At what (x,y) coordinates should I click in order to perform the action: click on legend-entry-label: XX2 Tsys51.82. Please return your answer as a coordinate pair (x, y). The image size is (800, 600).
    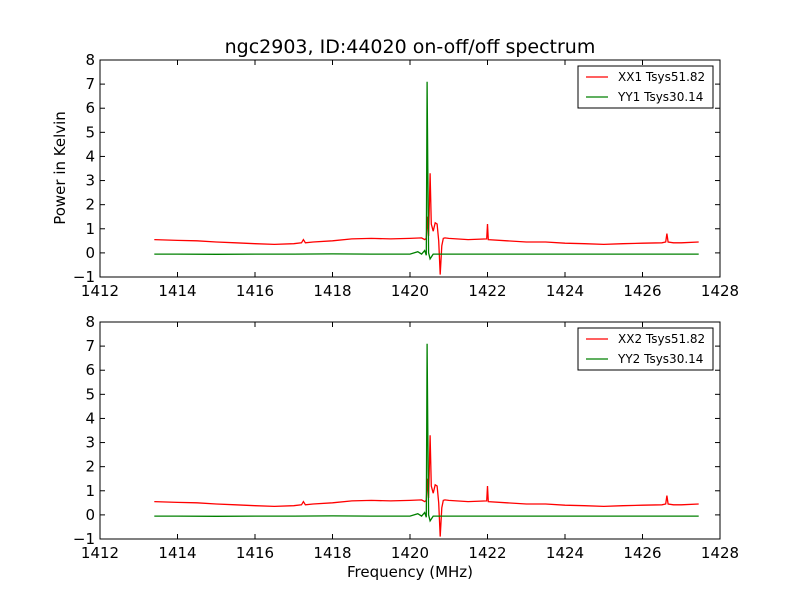
    Looking at the image, I should click on (661, 339).